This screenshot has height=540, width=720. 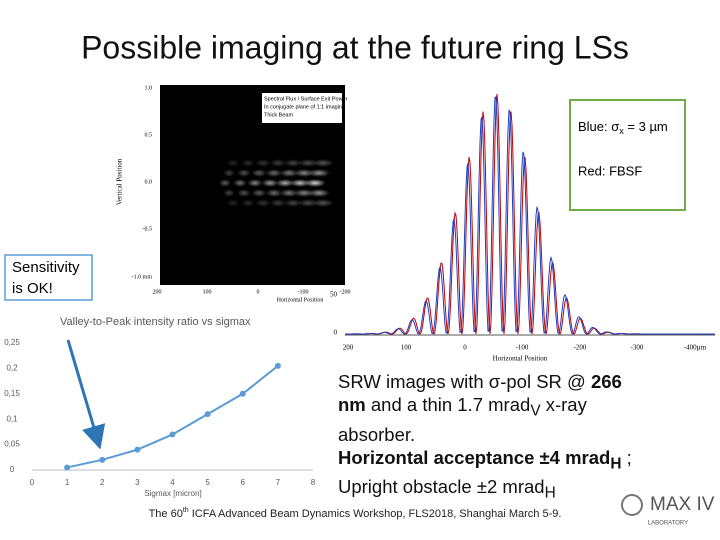 What do you see at coordinates (278, 115) in the screenshot?
I see `image-caption: Thick Beam` at bounding box center [278, 115].